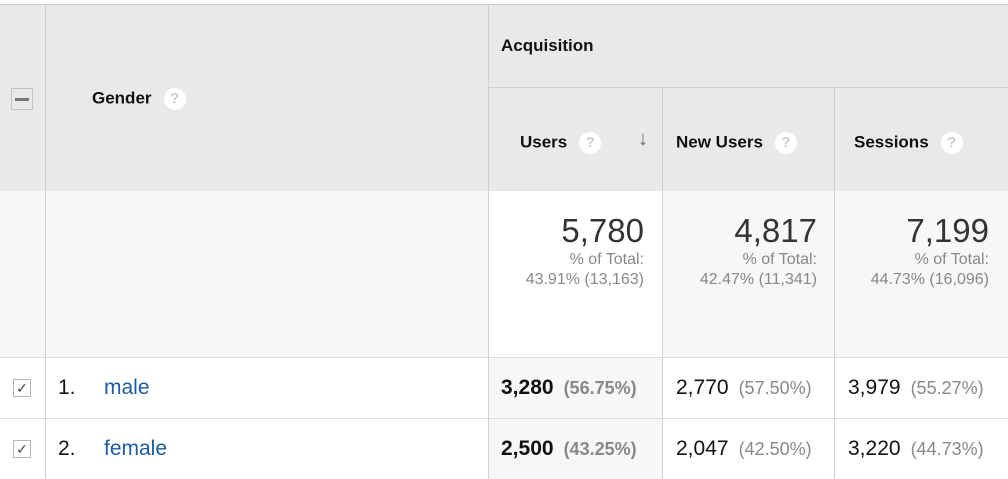  Describe the element at coordinates (67, 448) in the screenshot. I see `row-index: 2.` at that location.